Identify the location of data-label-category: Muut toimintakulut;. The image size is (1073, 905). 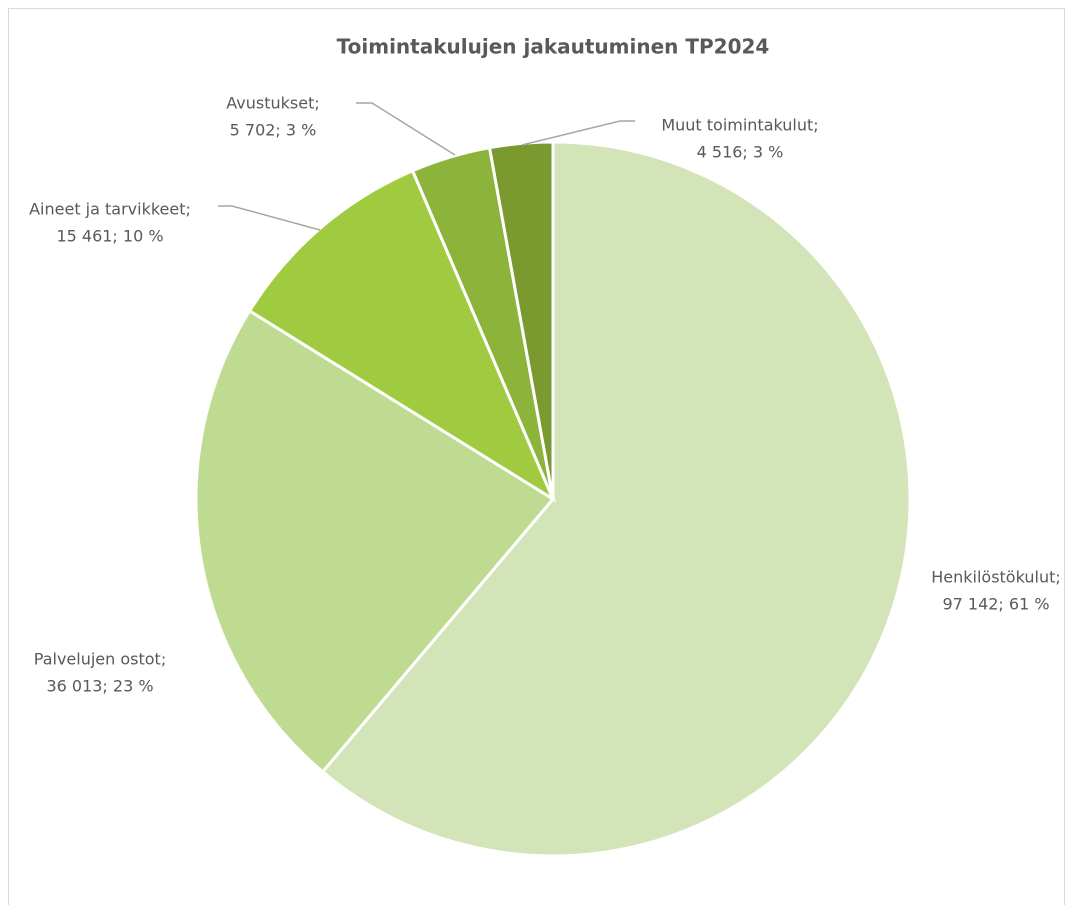
(739, 125).